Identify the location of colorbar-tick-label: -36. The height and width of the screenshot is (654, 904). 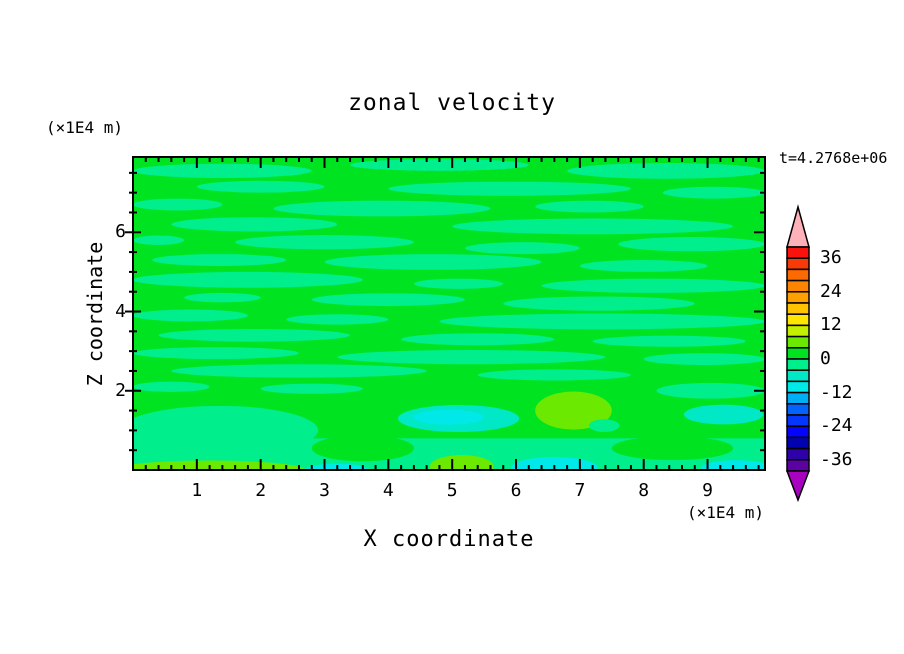
(836, 459).